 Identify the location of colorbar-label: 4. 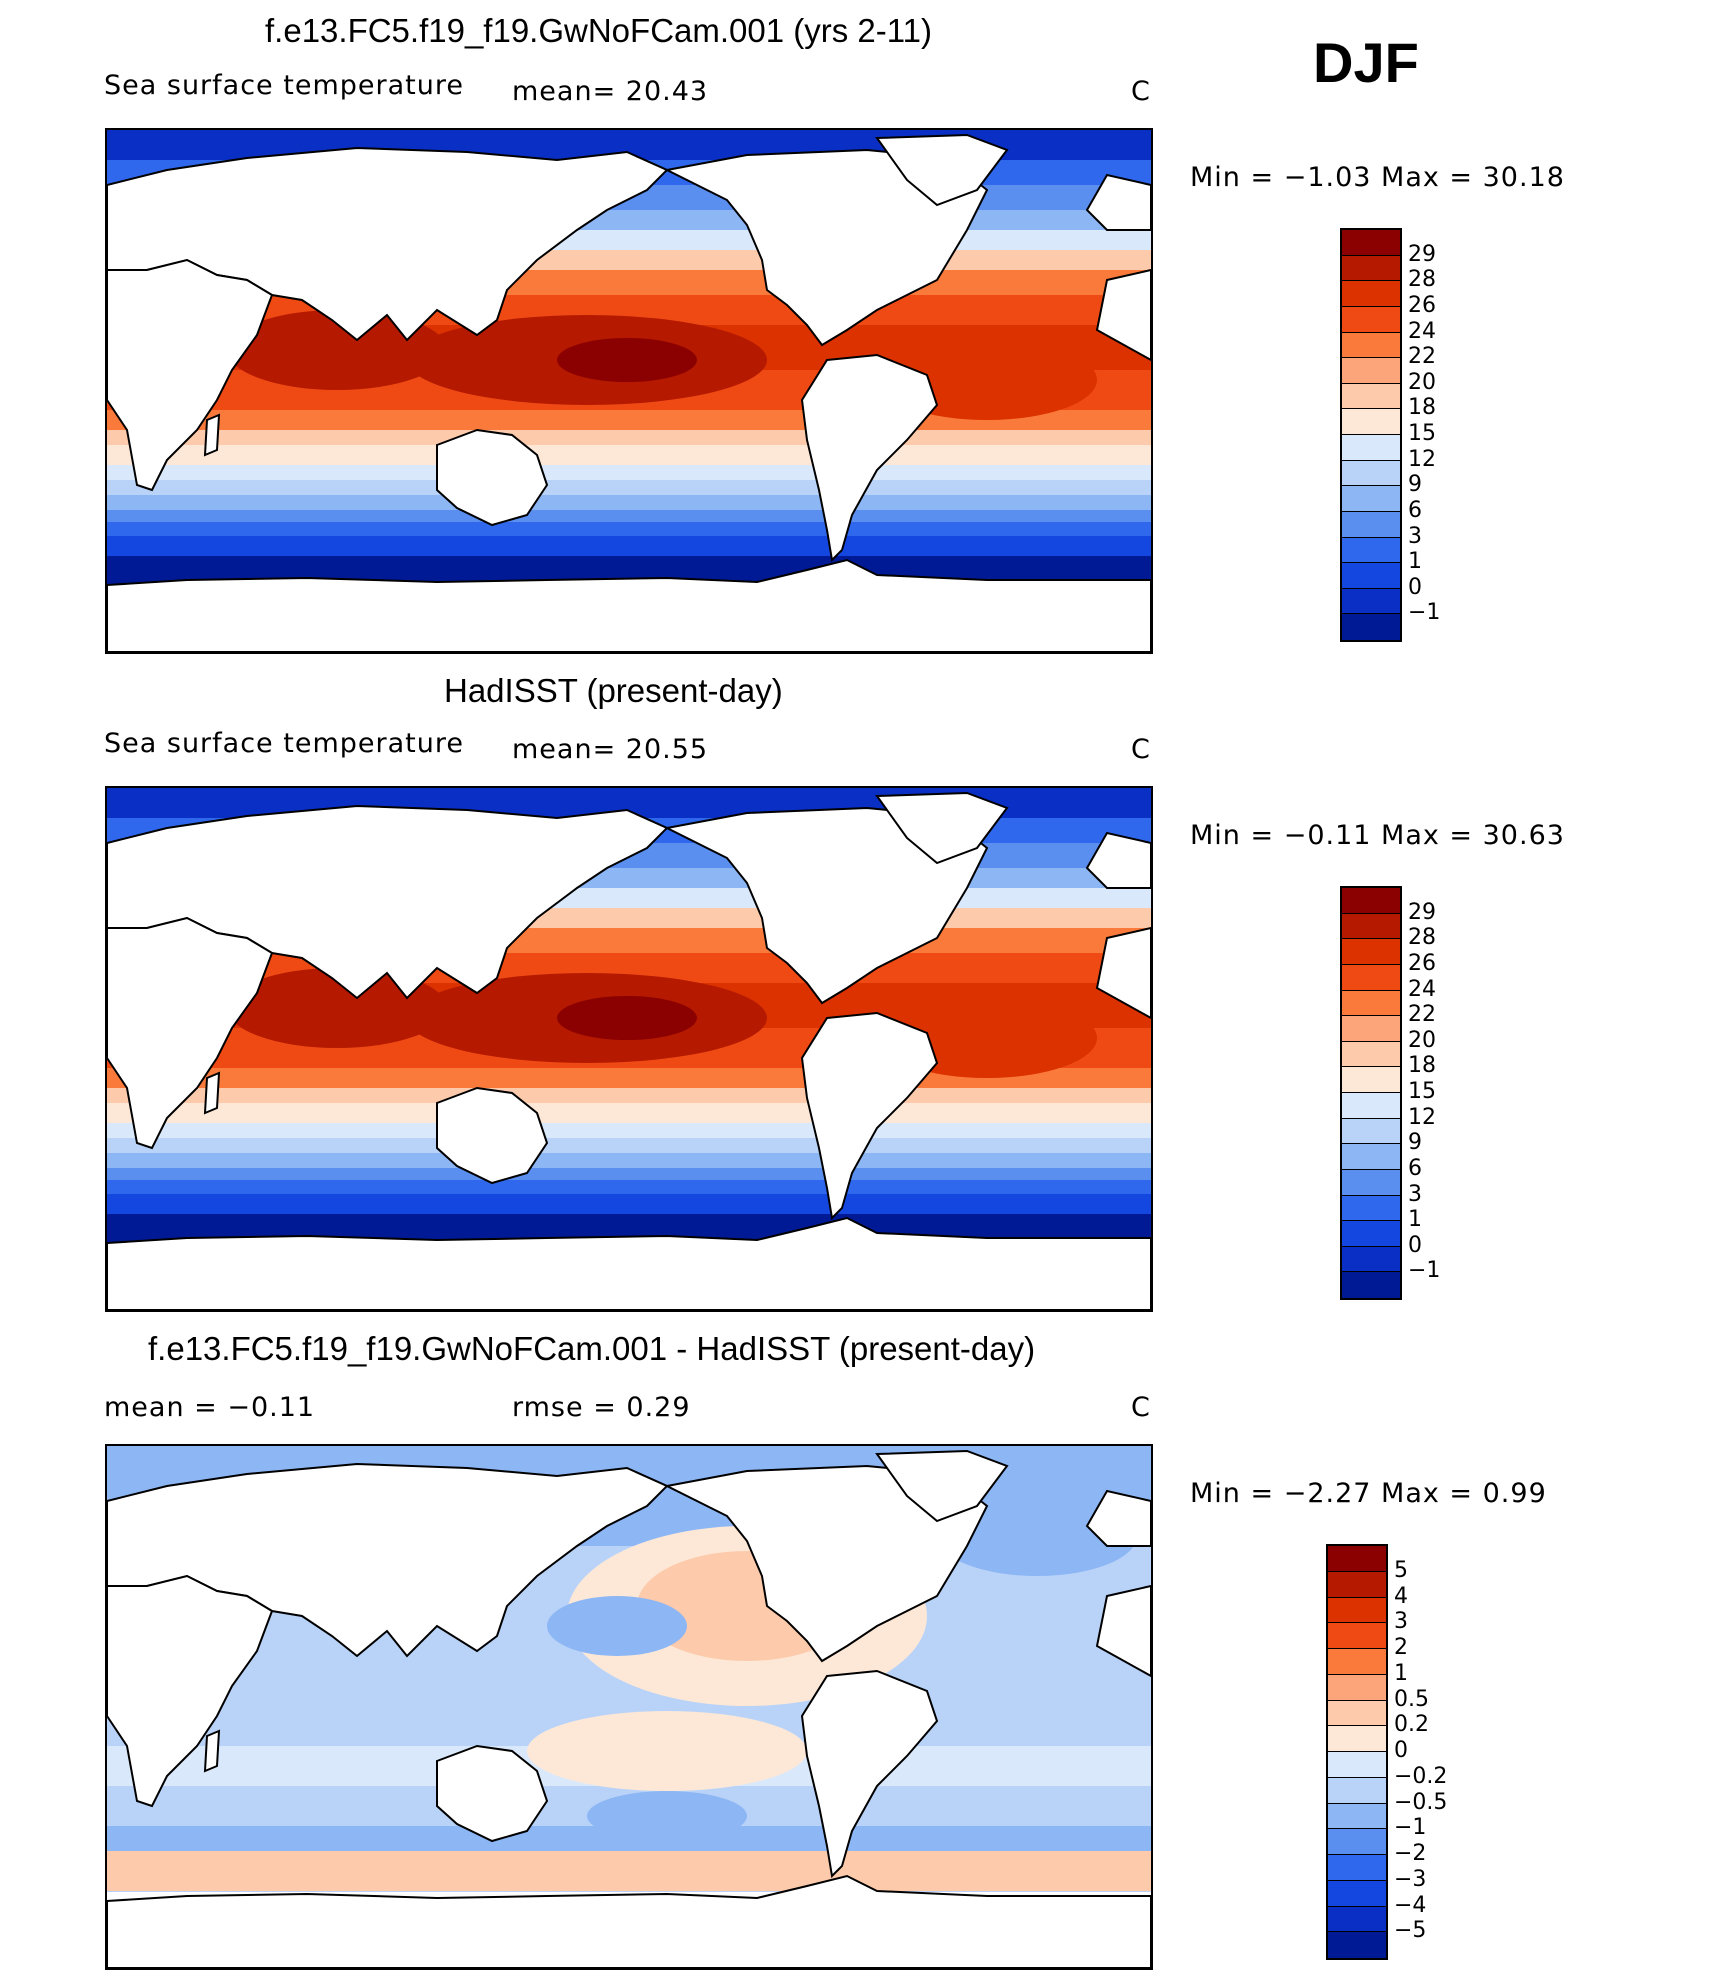
(1401, 1596).